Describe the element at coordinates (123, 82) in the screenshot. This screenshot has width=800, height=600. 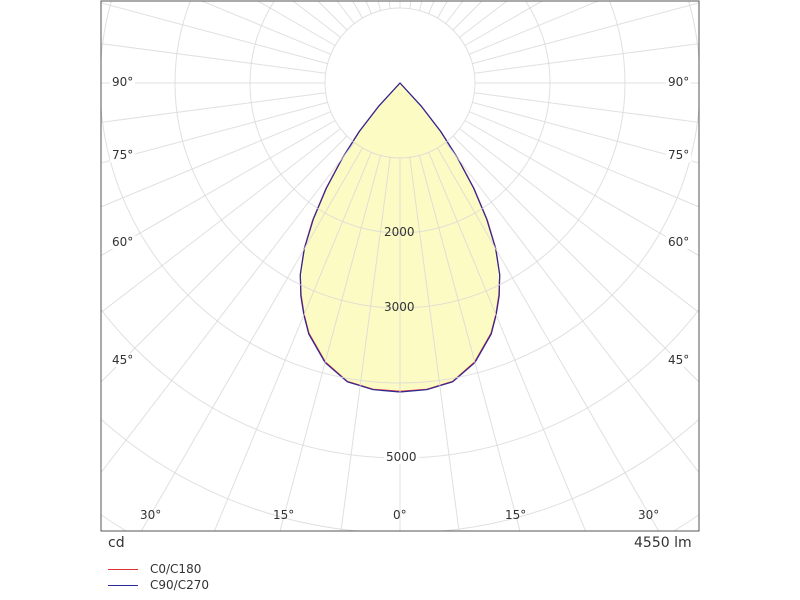
I see `angle-label-left: 90°` at that location.